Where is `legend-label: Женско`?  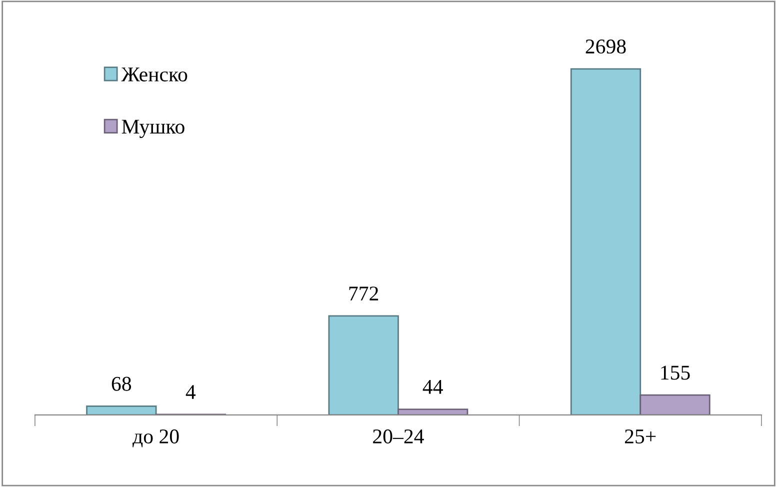
legend-label: Женско is located at coordinates (154, 75).